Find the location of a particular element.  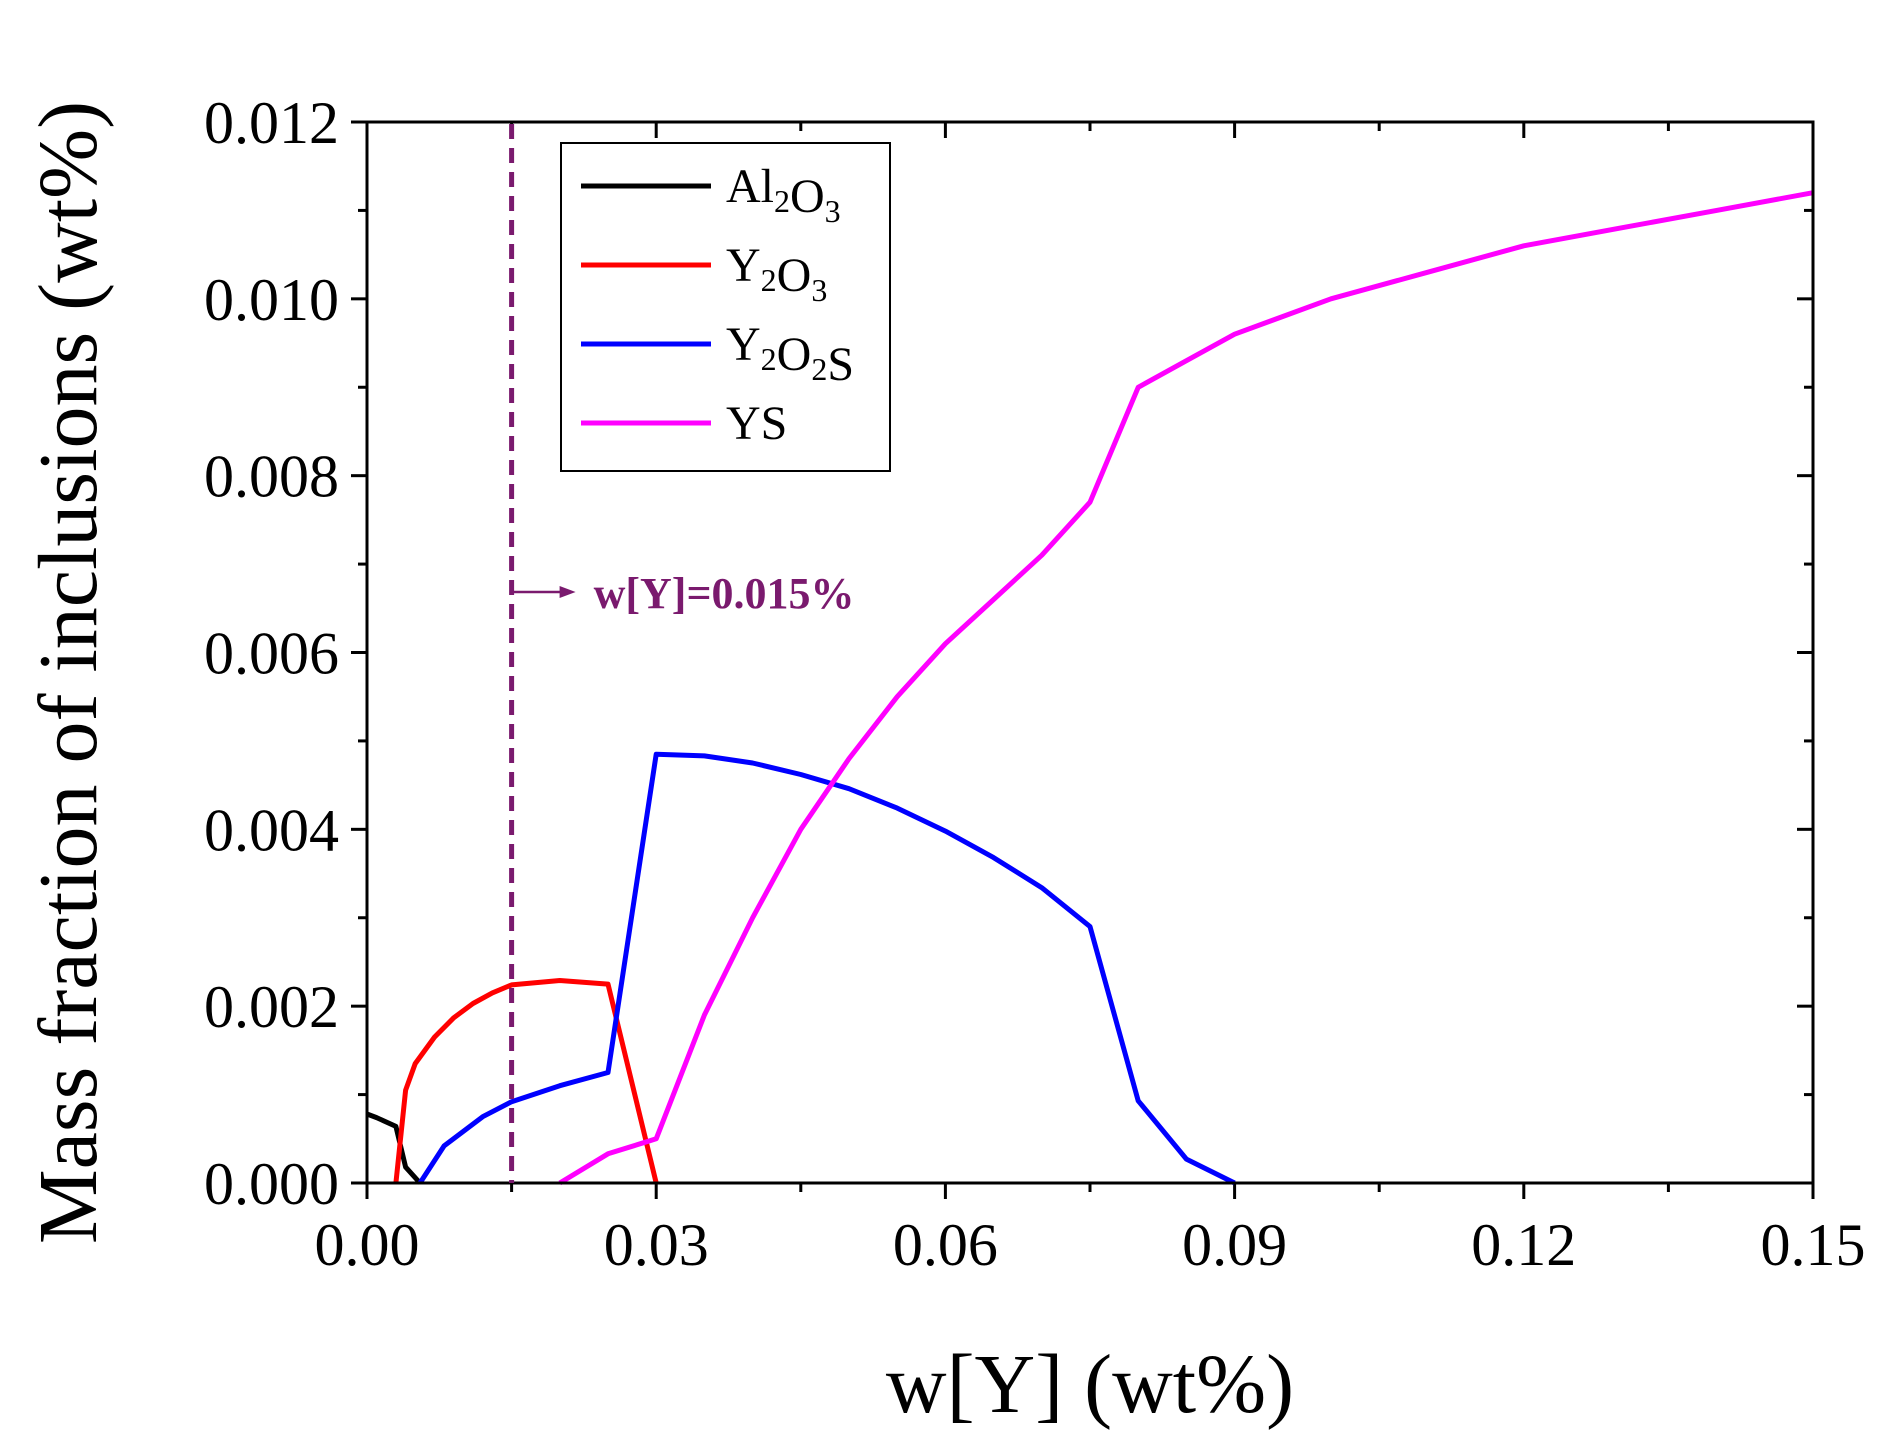

y-tick-label: 0.010 is located at coordinates (271, 300).